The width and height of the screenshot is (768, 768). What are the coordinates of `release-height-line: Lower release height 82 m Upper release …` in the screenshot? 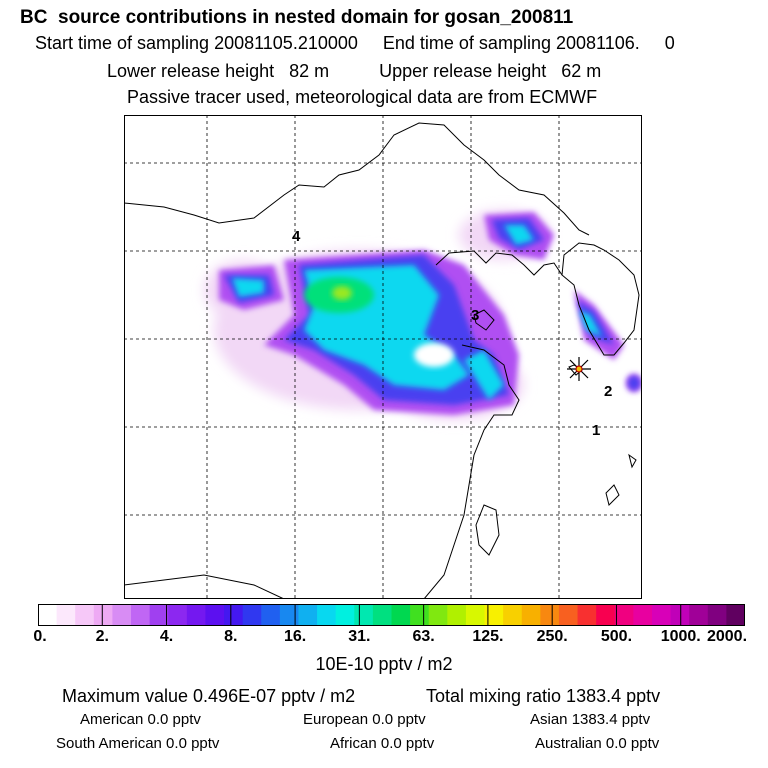 It's located at (354, 71).